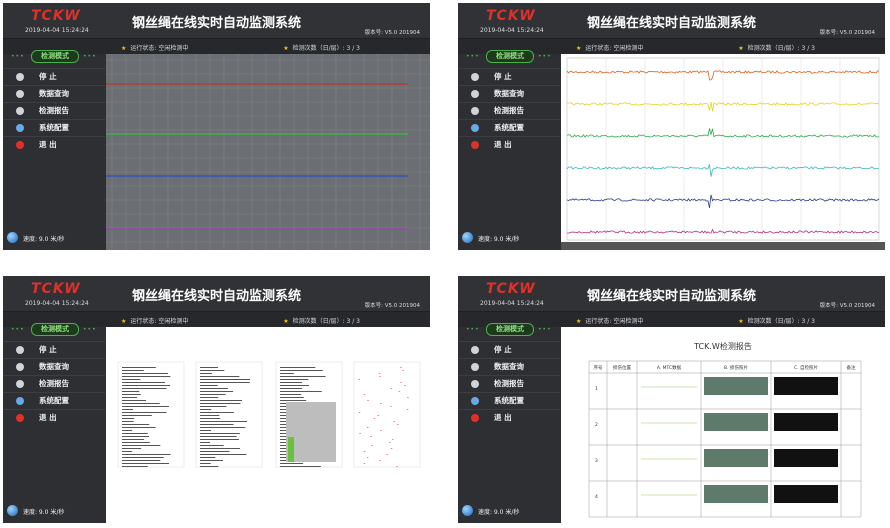  Describe the element at coordinates (806, 494) in the screenshot. I see `self-photo` at that location.